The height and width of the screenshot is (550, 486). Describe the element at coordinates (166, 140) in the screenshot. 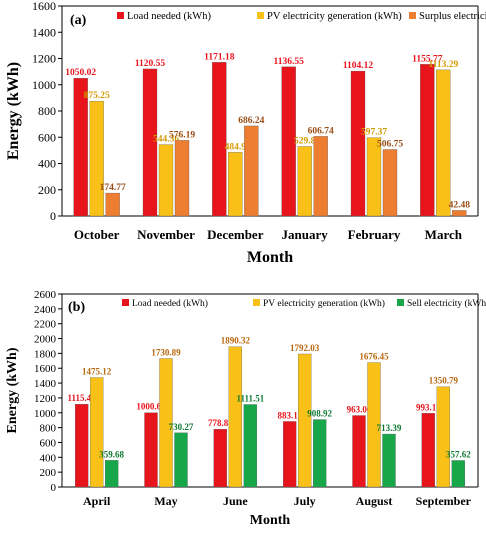

I see `data-label: 544.36` at that location.